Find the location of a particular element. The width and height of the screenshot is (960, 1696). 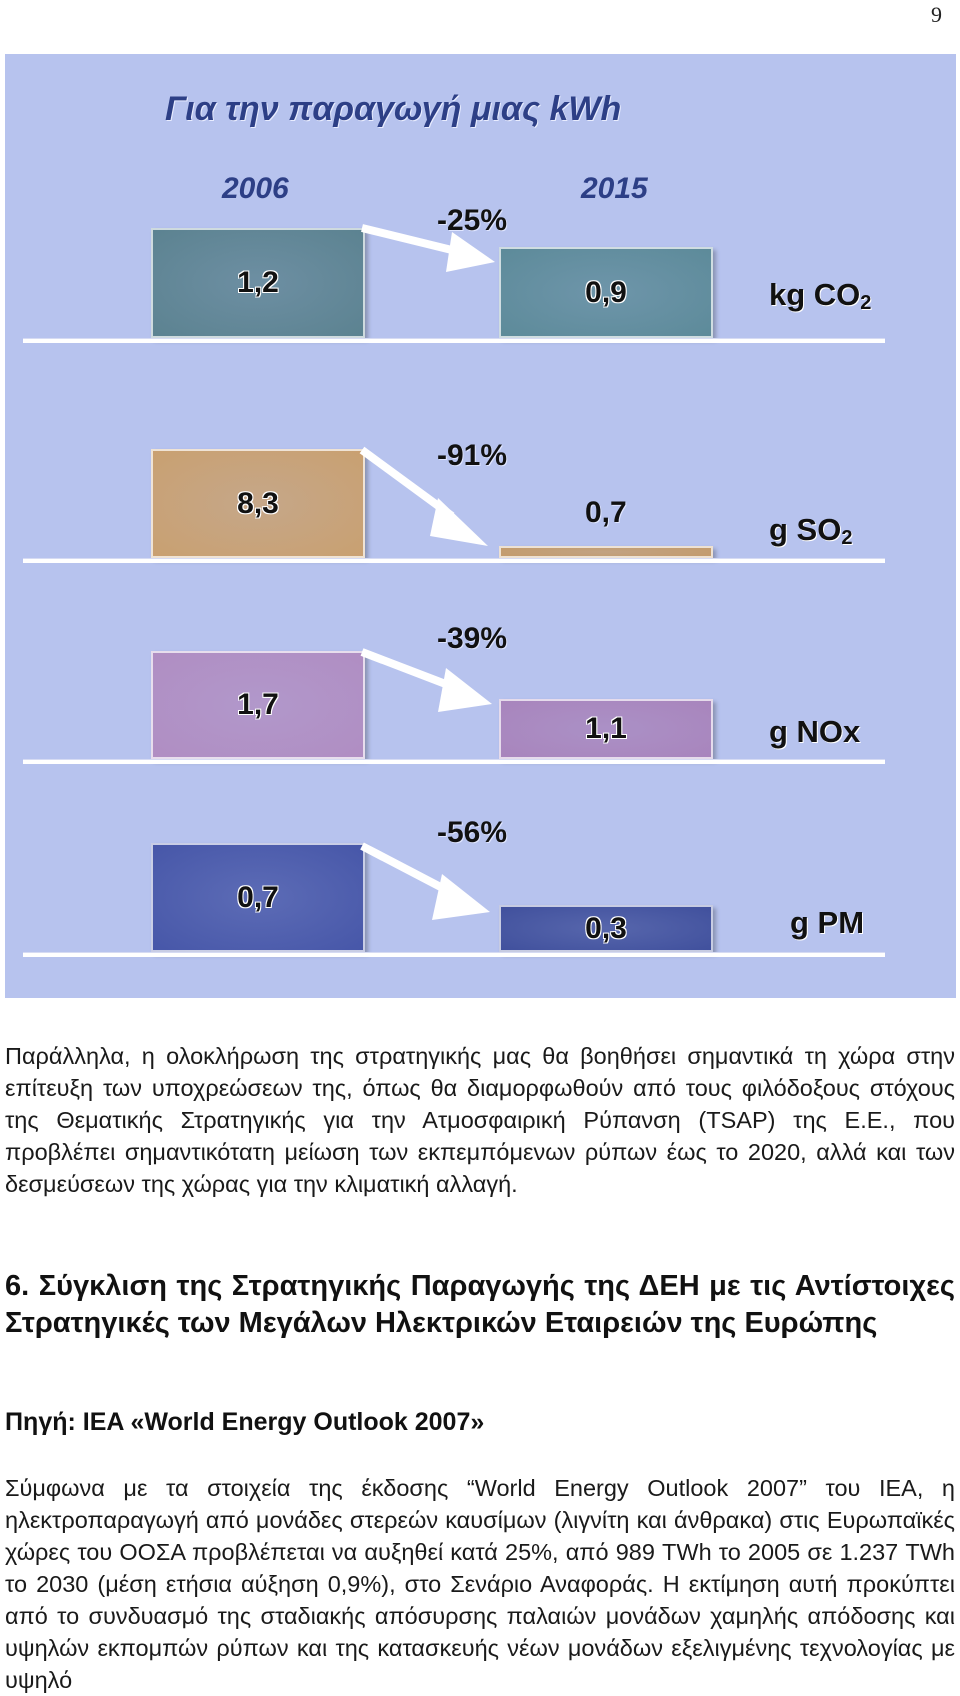

co2-change: -25% is located at coordinates (472, 220).